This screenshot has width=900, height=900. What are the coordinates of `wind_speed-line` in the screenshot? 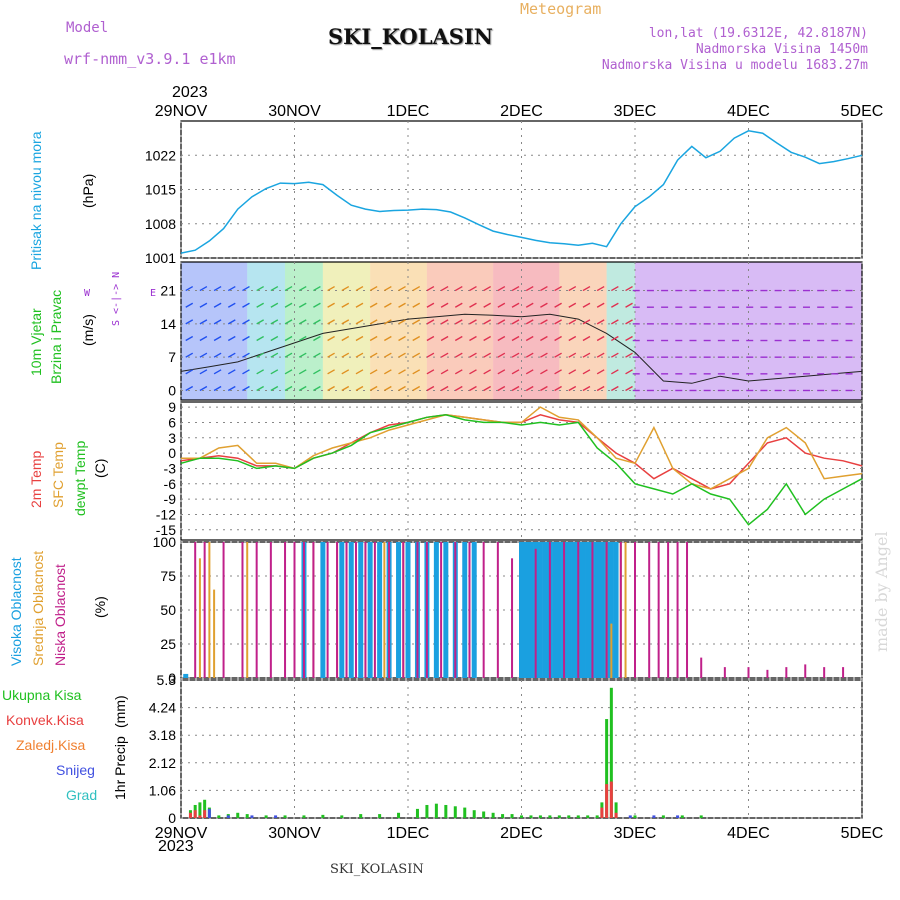 It's located at (521, 348).